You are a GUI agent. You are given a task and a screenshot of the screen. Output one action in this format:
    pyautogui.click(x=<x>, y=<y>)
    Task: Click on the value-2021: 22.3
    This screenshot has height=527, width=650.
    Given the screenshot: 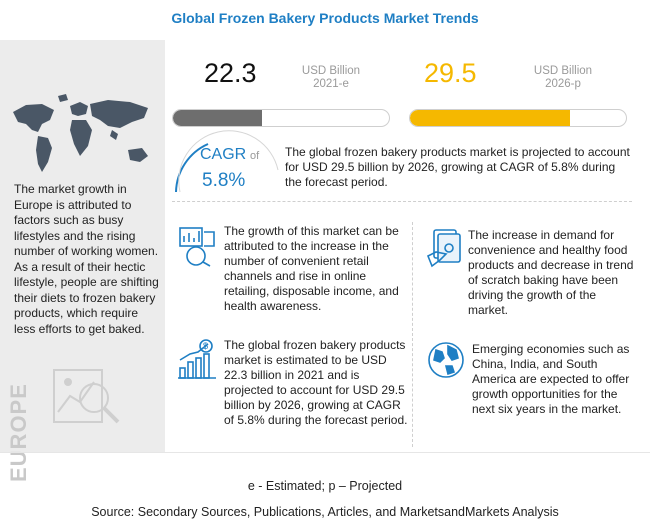 What is the action you would take?
    pyautogui.click(x=230, y=73)
    